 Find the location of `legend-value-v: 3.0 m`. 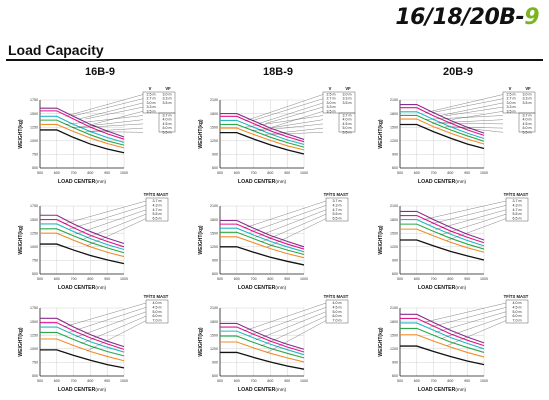

legend-value-v: 3.0 m is located at coordinates (331, 103).